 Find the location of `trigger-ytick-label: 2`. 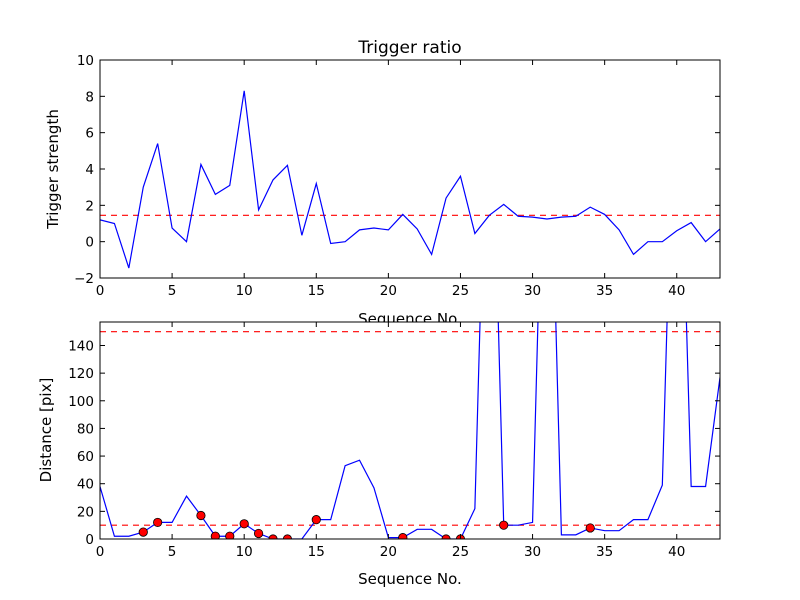

trigger-ytick-label: 2 is located at coordinates (89, 206).